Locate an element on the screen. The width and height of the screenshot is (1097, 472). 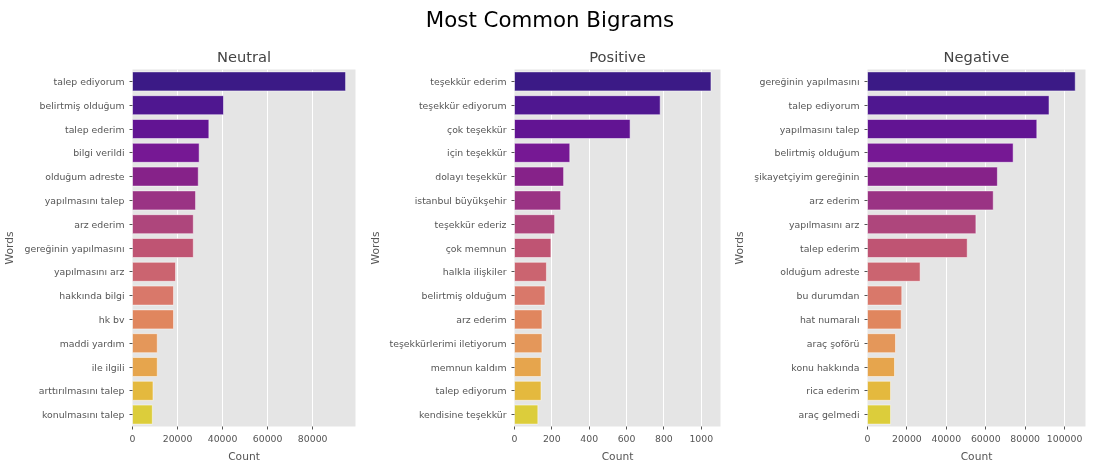
y-tick-label: memnun kaldım is located at coordinates (468, 367).